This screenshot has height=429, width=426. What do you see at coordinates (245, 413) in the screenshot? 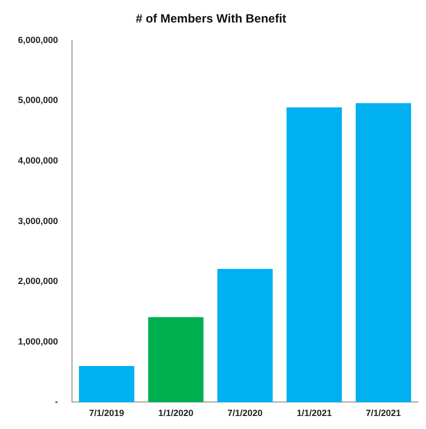
I see `x-tick-label: 7/1/2020` at bounding box center [245, 413].